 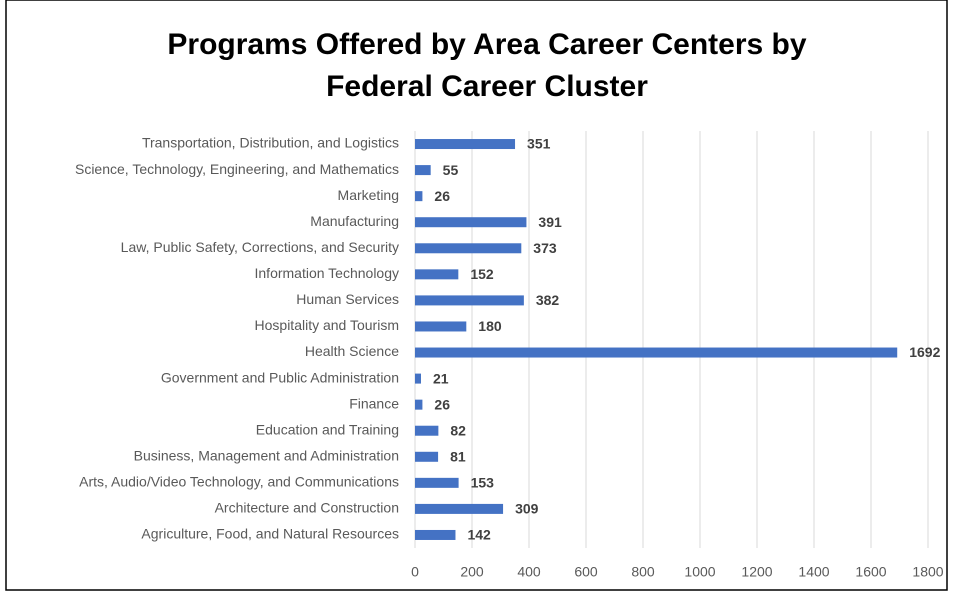 What do you see at coordinates (550, 222) in the screenshot?
I see `value-label: 391` at bounding box center [550, 222].